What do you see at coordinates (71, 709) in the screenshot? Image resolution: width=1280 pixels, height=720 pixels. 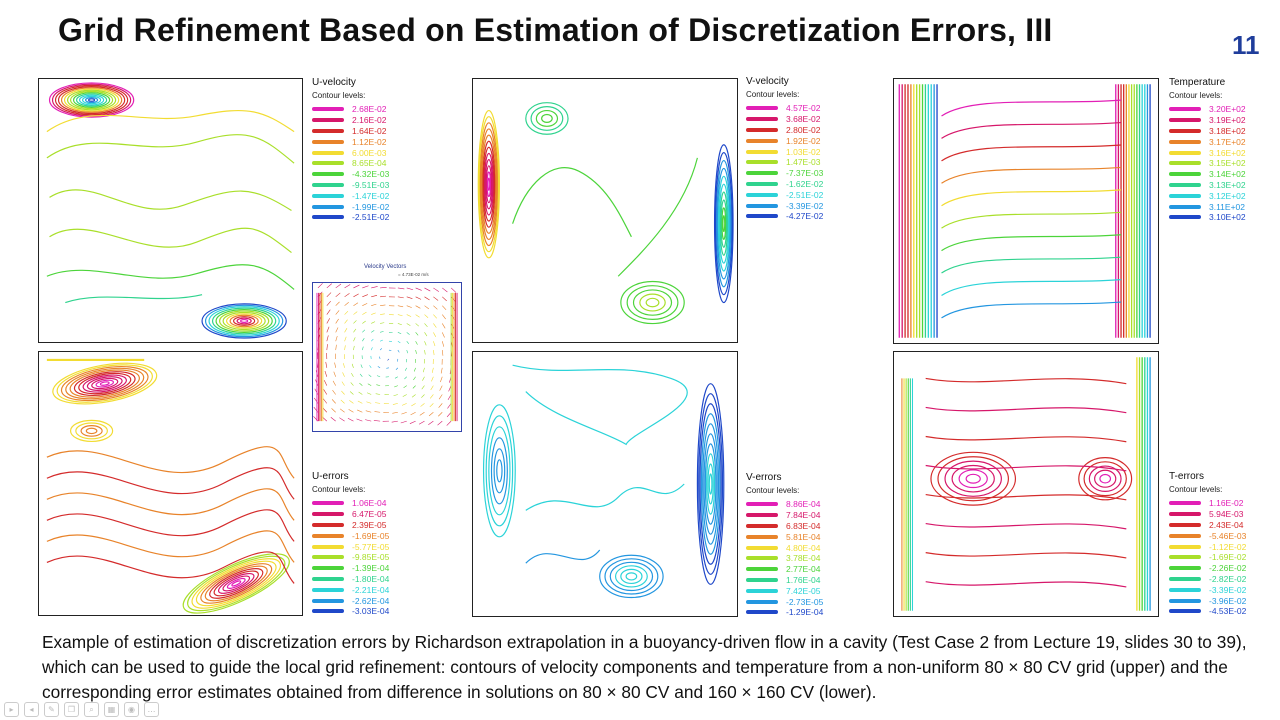 I see `copy-icon: ❐` at bounding box center [71, 709].